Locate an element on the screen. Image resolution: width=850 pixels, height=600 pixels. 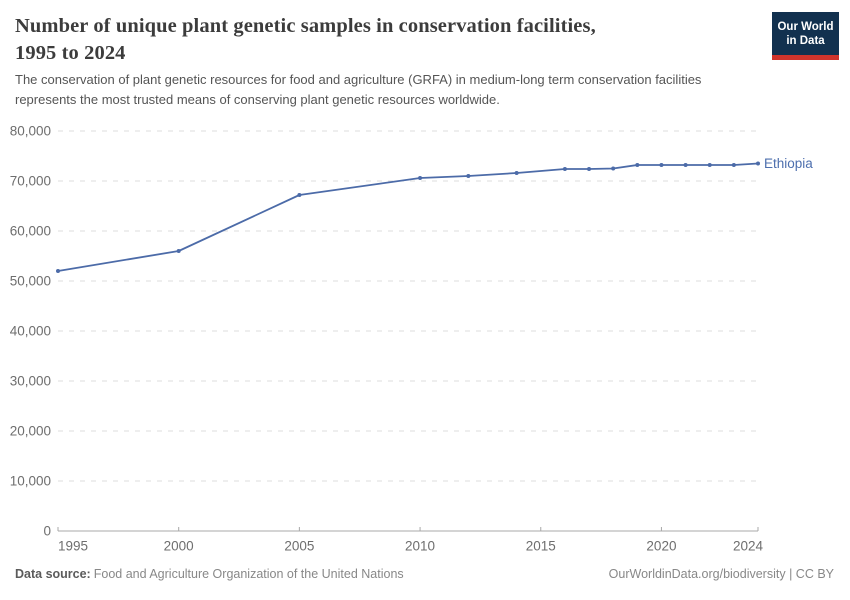
x-tick-label: 2000 is located at coordinates (179, 546).